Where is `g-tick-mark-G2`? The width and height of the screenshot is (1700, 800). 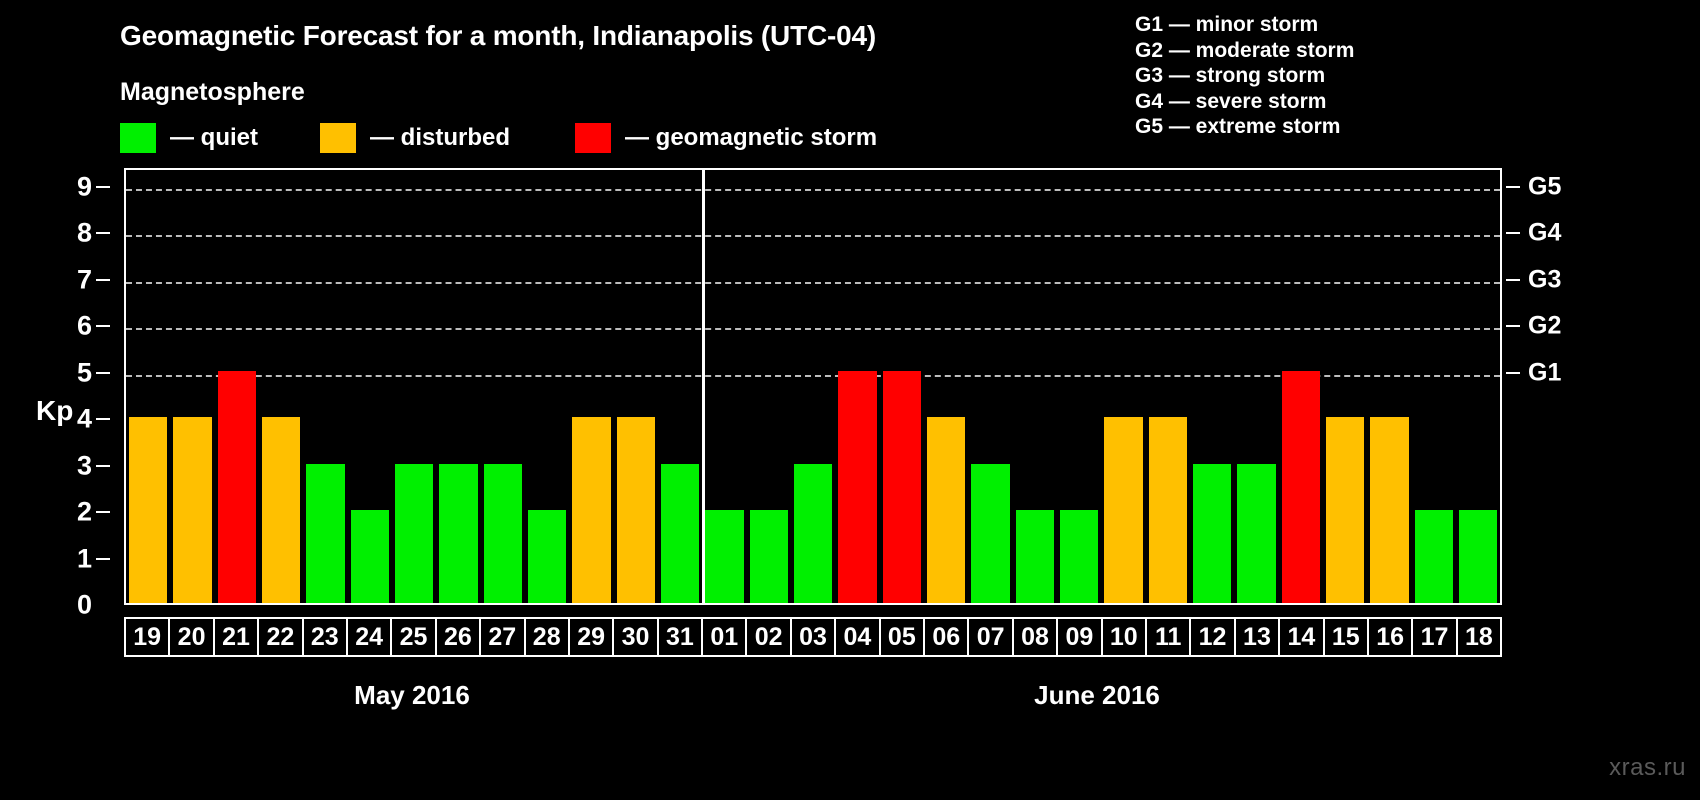 g-tick-mark-G2 is located at coordinates (1513, 326).